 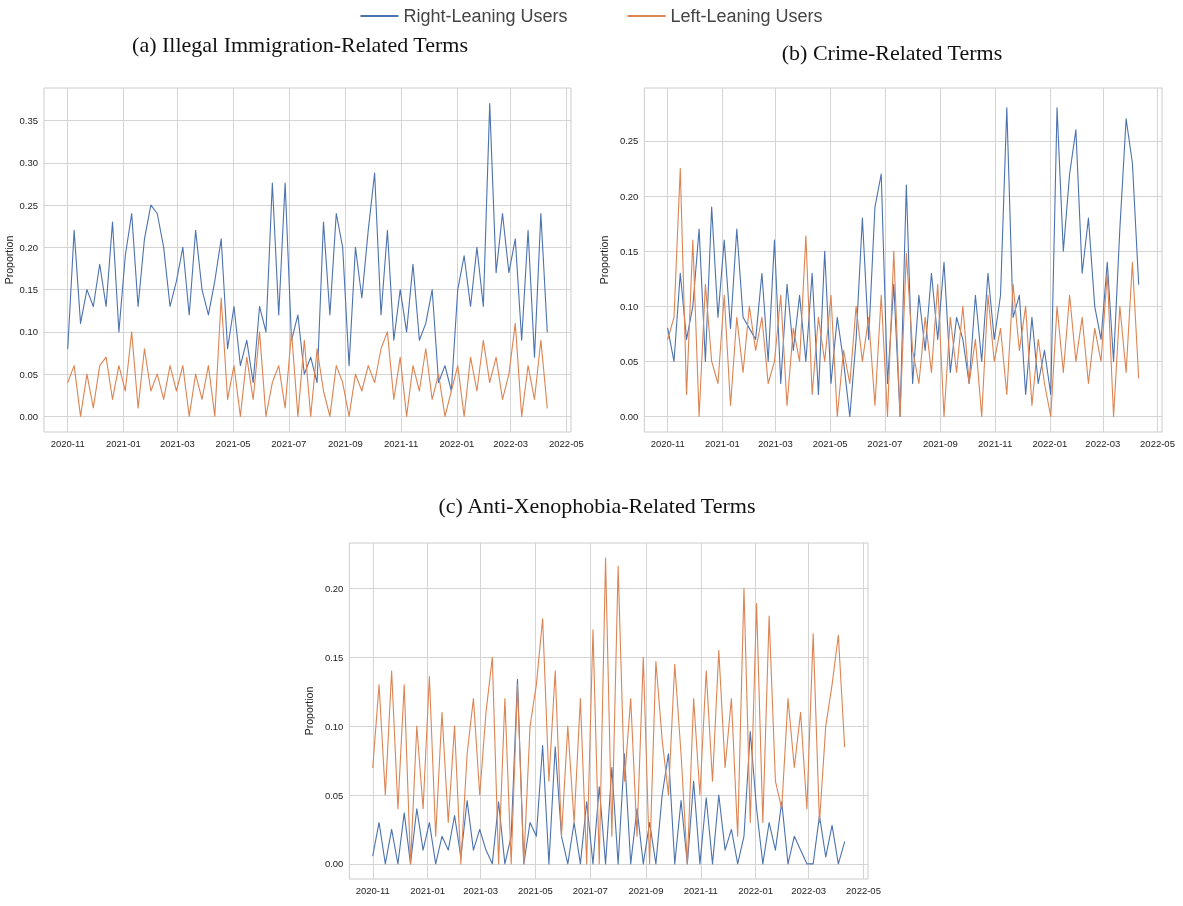 What do you see at coordinates (892, 52) in the screenshot?
I see `chart-title: (b) Crime-Related Terms` at bounding box center [892, 52].